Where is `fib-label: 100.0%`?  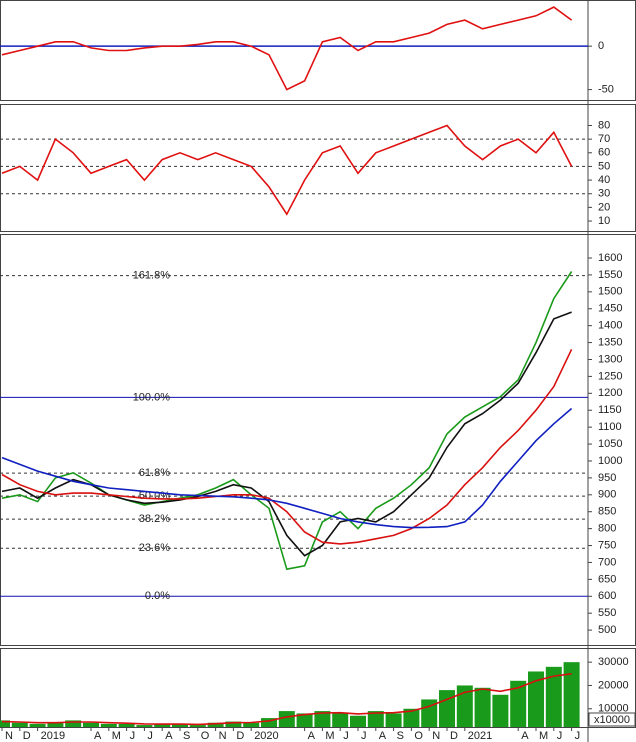 fib-label: 100.0% is located at coordinates (152, 397).